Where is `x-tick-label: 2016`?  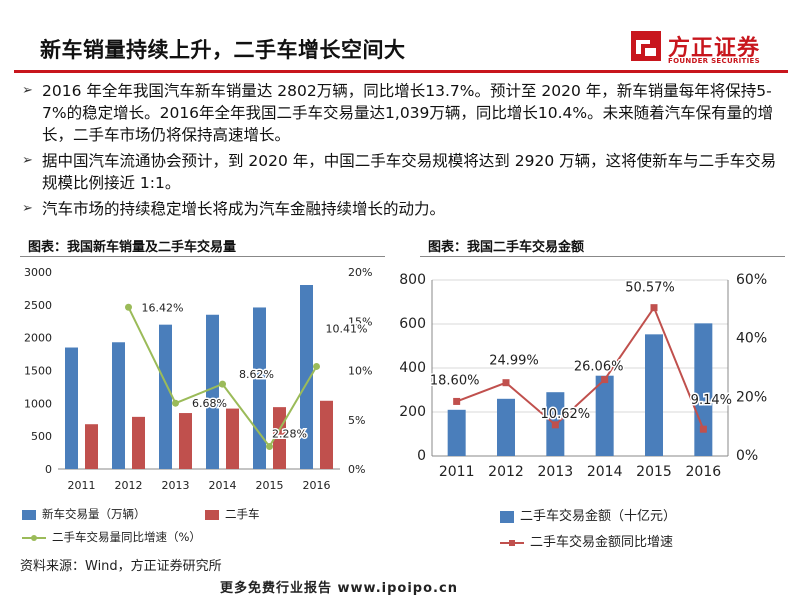
x-tick-label: 2016 is located at coordinates (704, 472).